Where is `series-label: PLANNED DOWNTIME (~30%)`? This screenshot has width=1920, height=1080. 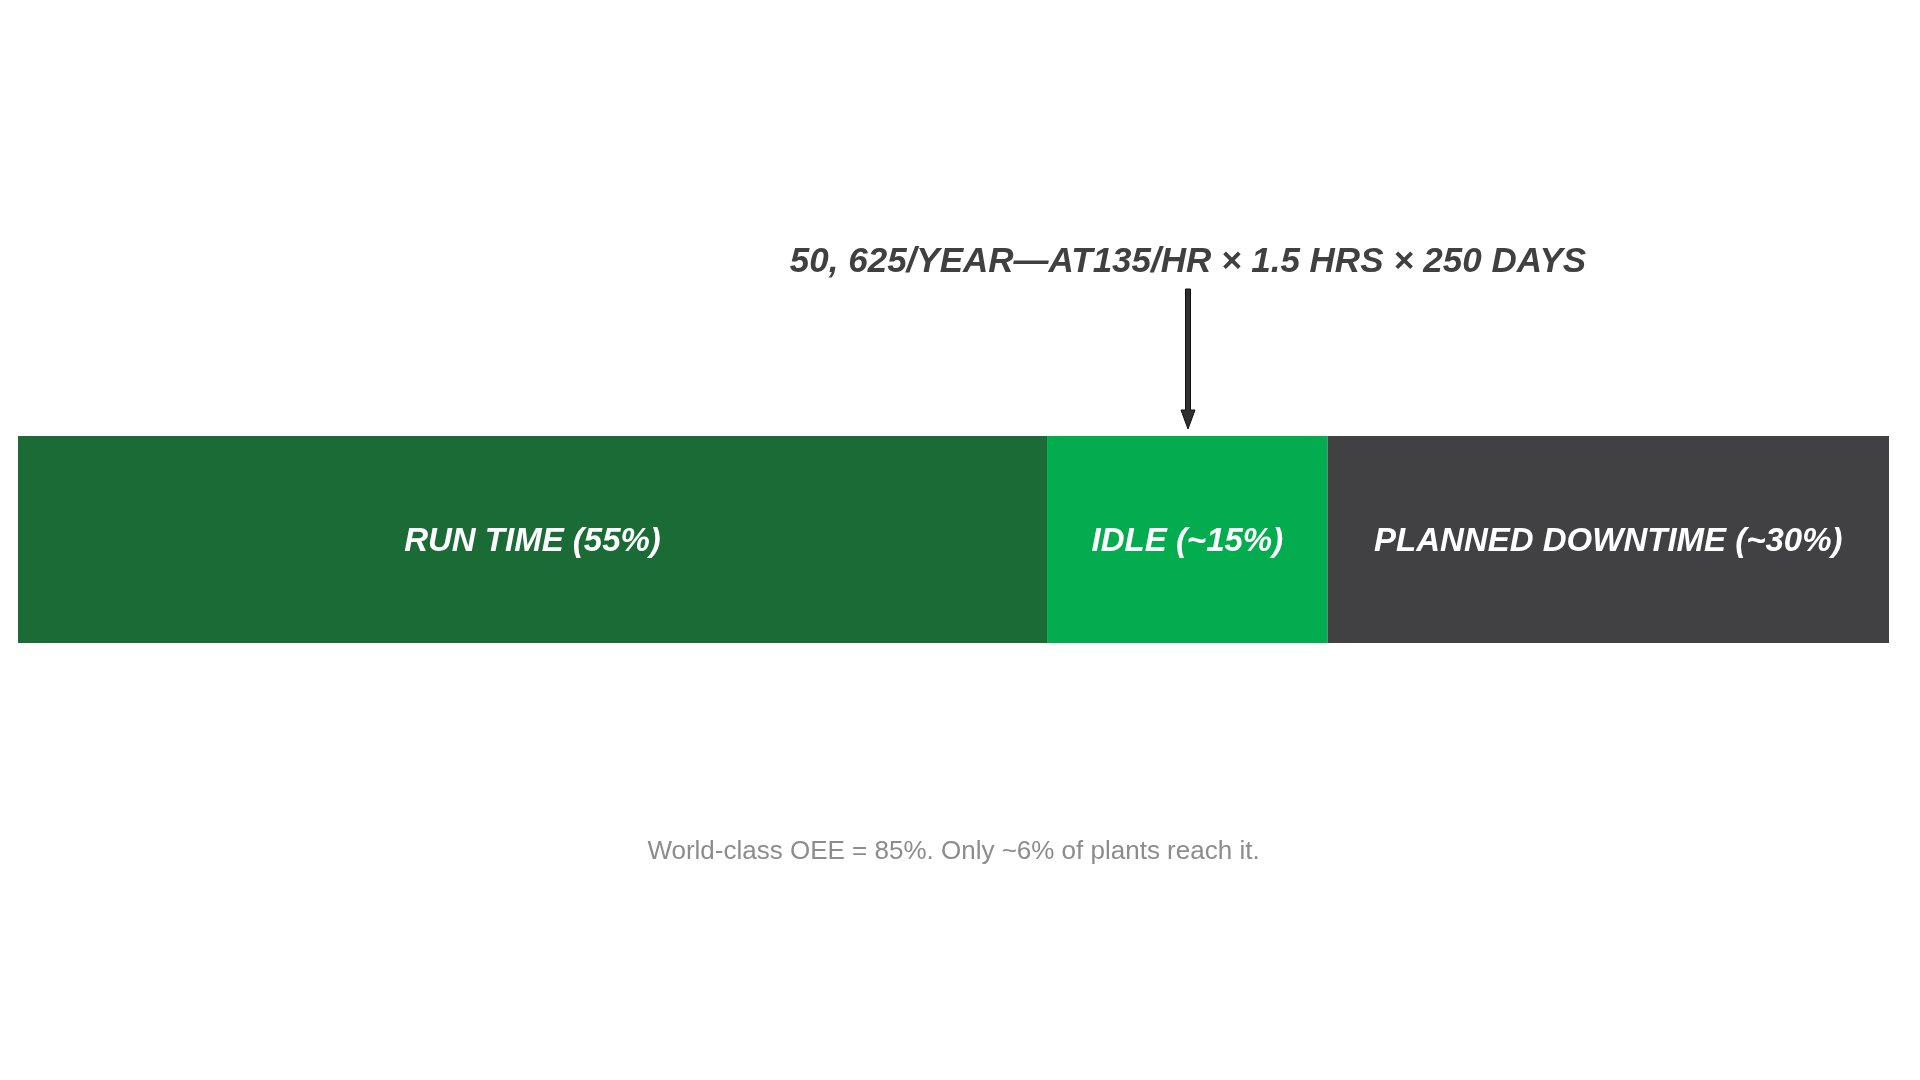 series-label: PLANNED DOWNTIME (~30%) is located at coordinates (1608, 539).